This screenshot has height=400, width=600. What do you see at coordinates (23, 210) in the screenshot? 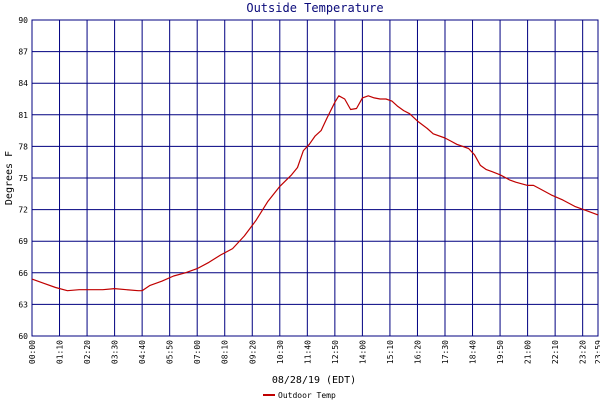
I see `y-tick-label: 72` at bounding box center [23, 210].